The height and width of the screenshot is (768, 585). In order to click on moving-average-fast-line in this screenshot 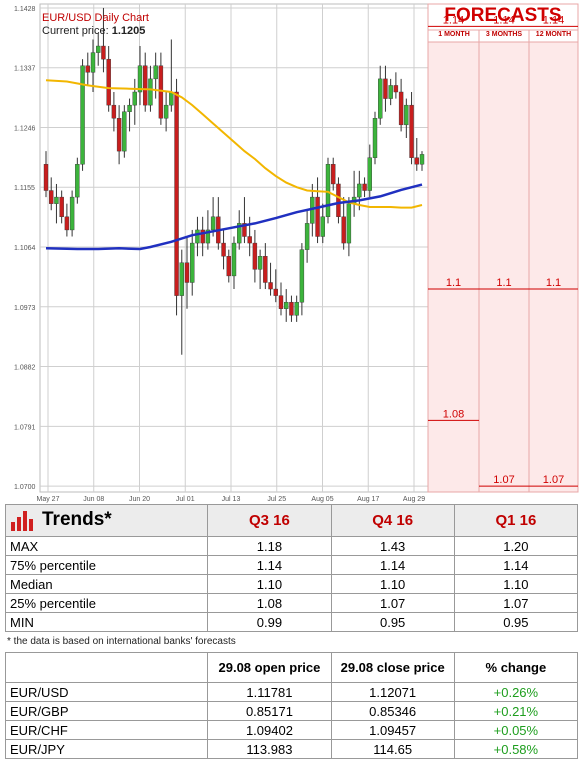, I will do `click(234, 144)`.